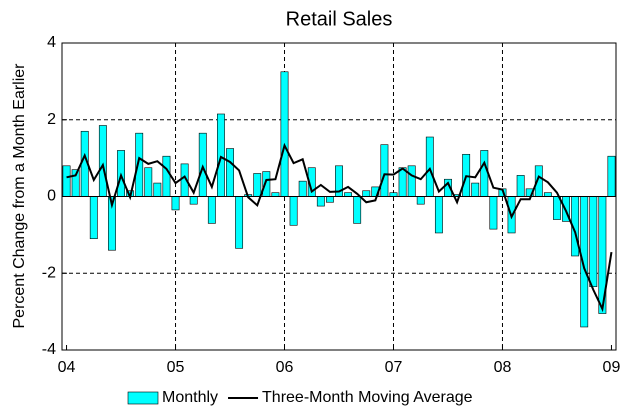 The image size is (629, 412). Describe the element at coordinates (49, 272) in the screenshot. I see `y-tick-label: -2` at that location.